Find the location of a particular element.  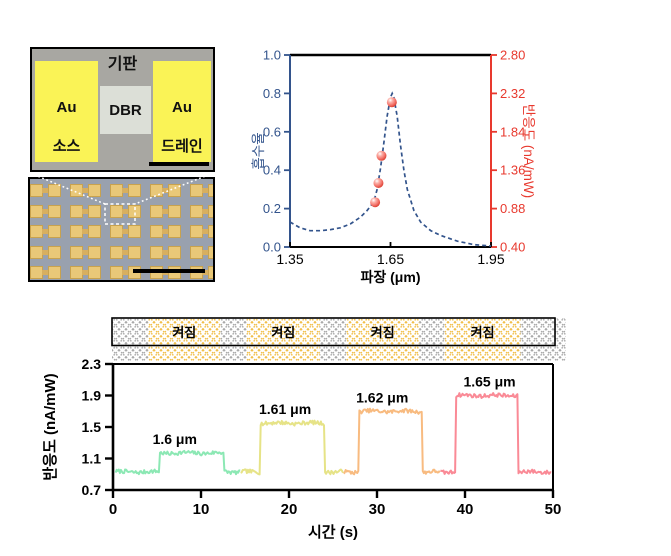

pulse-wavelength-label: 1.61 μm is located at coordinates (285, 409).